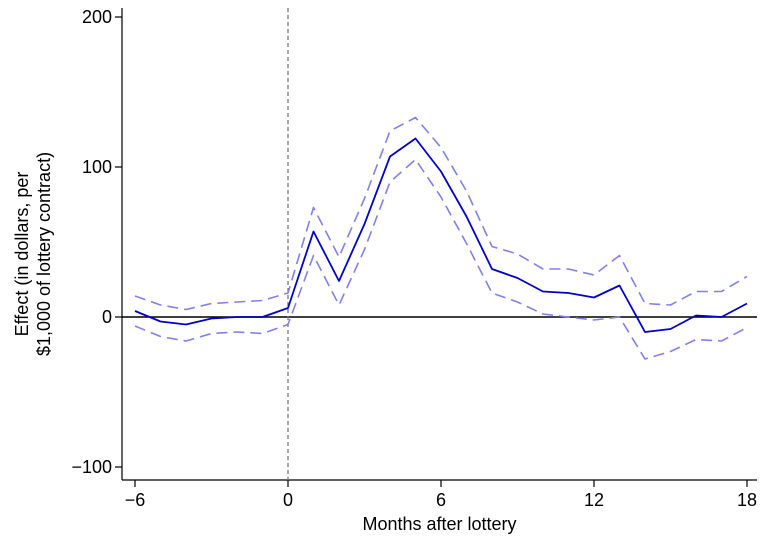  What do you see at coordinates (288, 500) in the screenshot?
I see `x-tick-label: 0` at bounding box center [288, 500].